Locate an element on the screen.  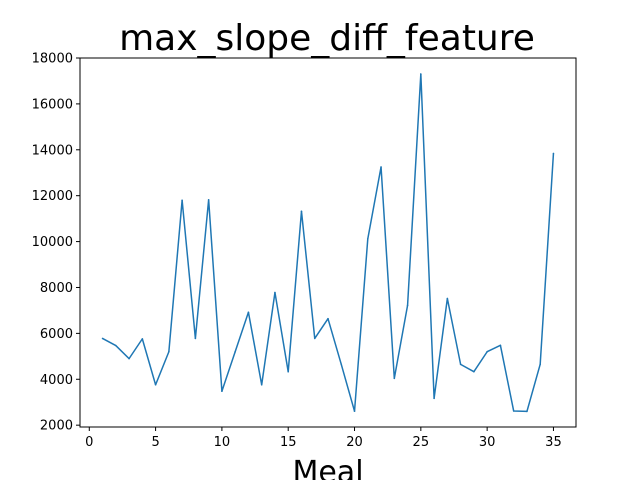
y-tick-label: 10000 is located at coordinates (52, 242).